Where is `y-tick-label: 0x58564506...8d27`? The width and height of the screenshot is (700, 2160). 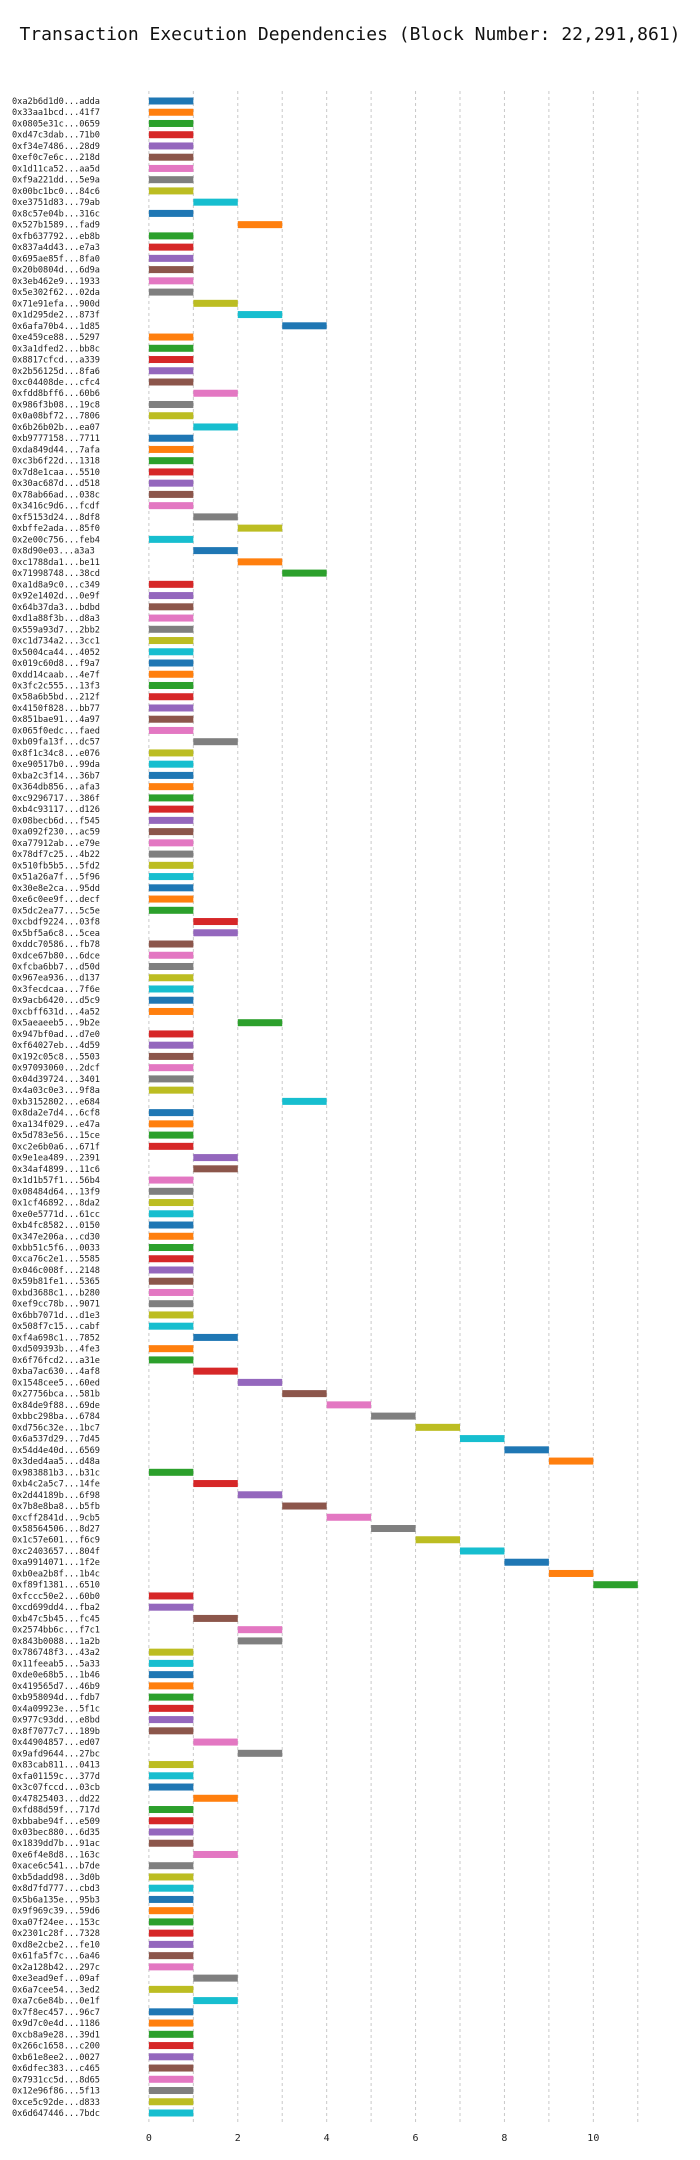
y-tick-label: 0x58564506...8d27 is located at coordinates (56, 1530).